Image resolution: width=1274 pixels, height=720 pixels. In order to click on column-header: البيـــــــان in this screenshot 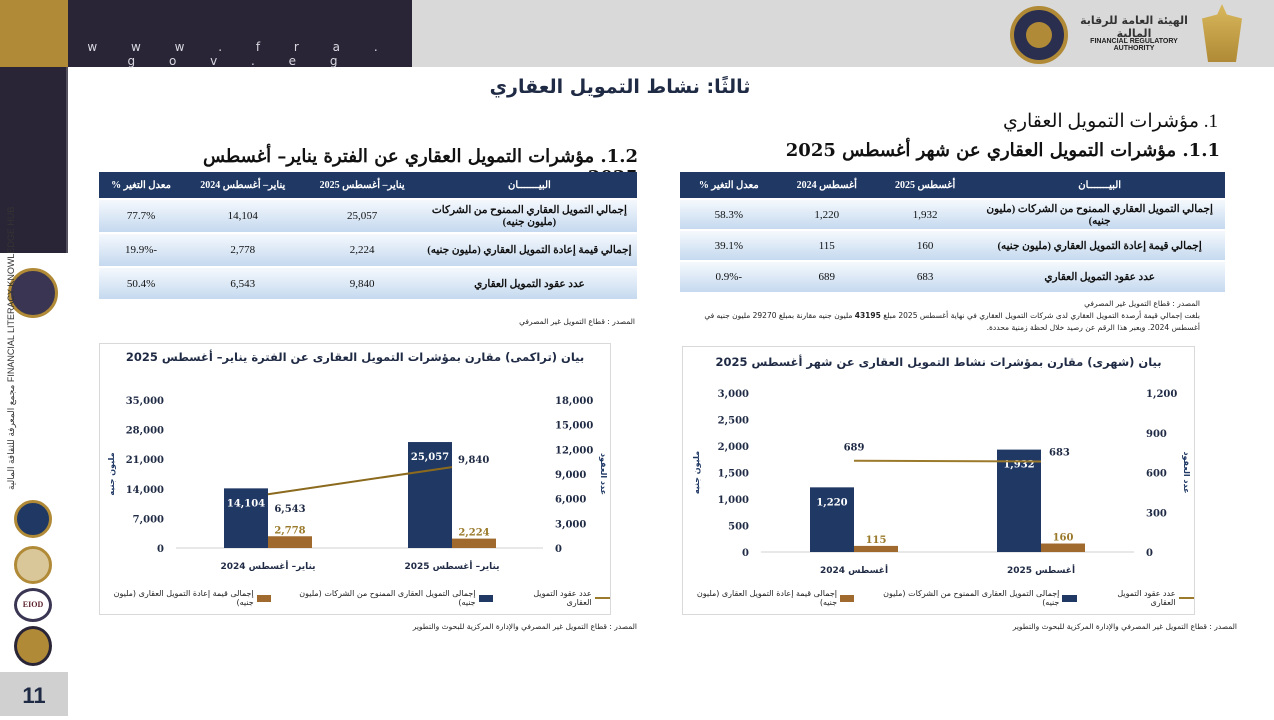, I will do `click(1099, 185)`.